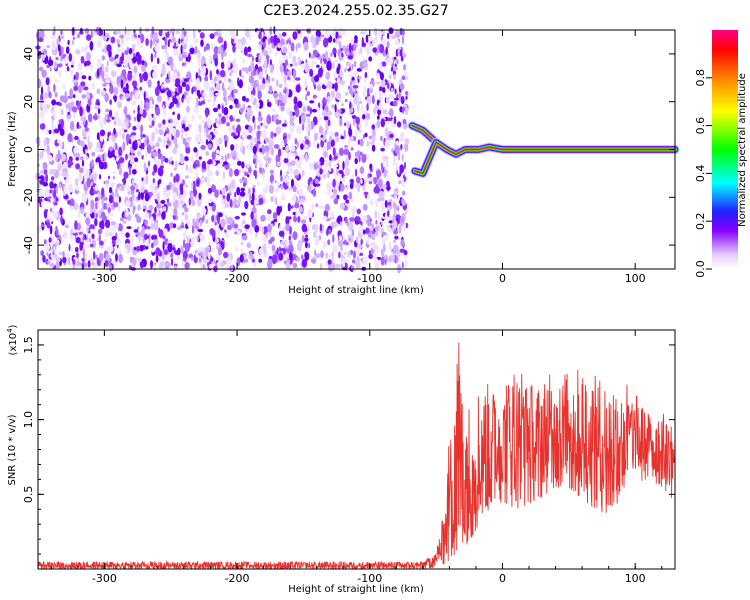  Describe the element at coordinates (502, 278) in the screenshot. I see `x-tick-label: 0` at that location.